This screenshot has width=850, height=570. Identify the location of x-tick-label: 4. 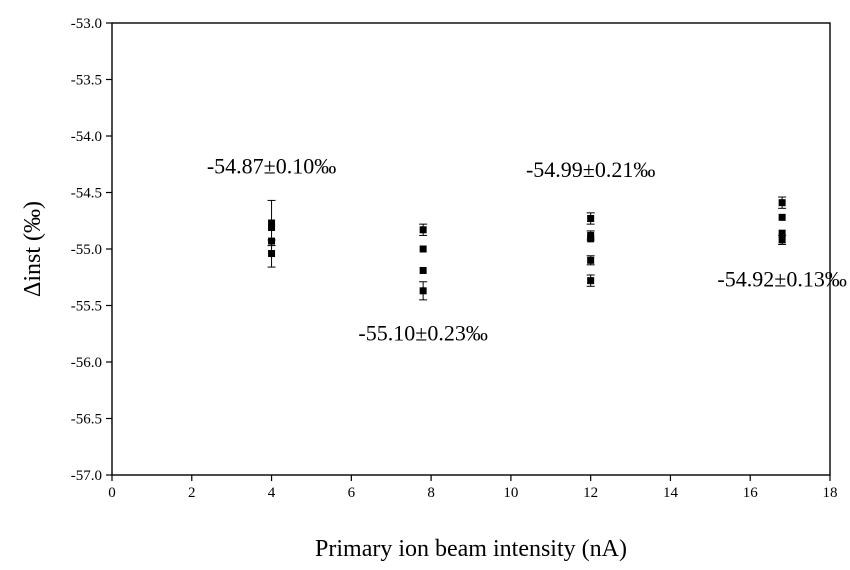
(272, 493).